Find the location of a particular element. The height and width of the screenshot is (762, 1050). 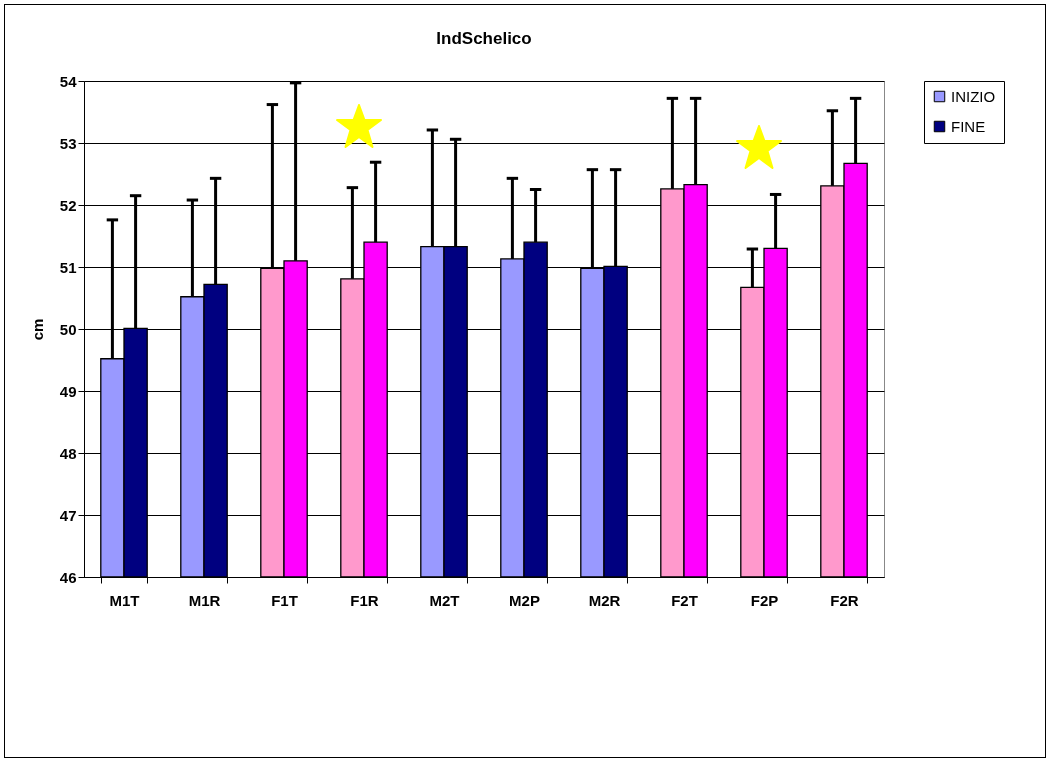

x-tick-label: F2R is located at coordinates (844, 600).